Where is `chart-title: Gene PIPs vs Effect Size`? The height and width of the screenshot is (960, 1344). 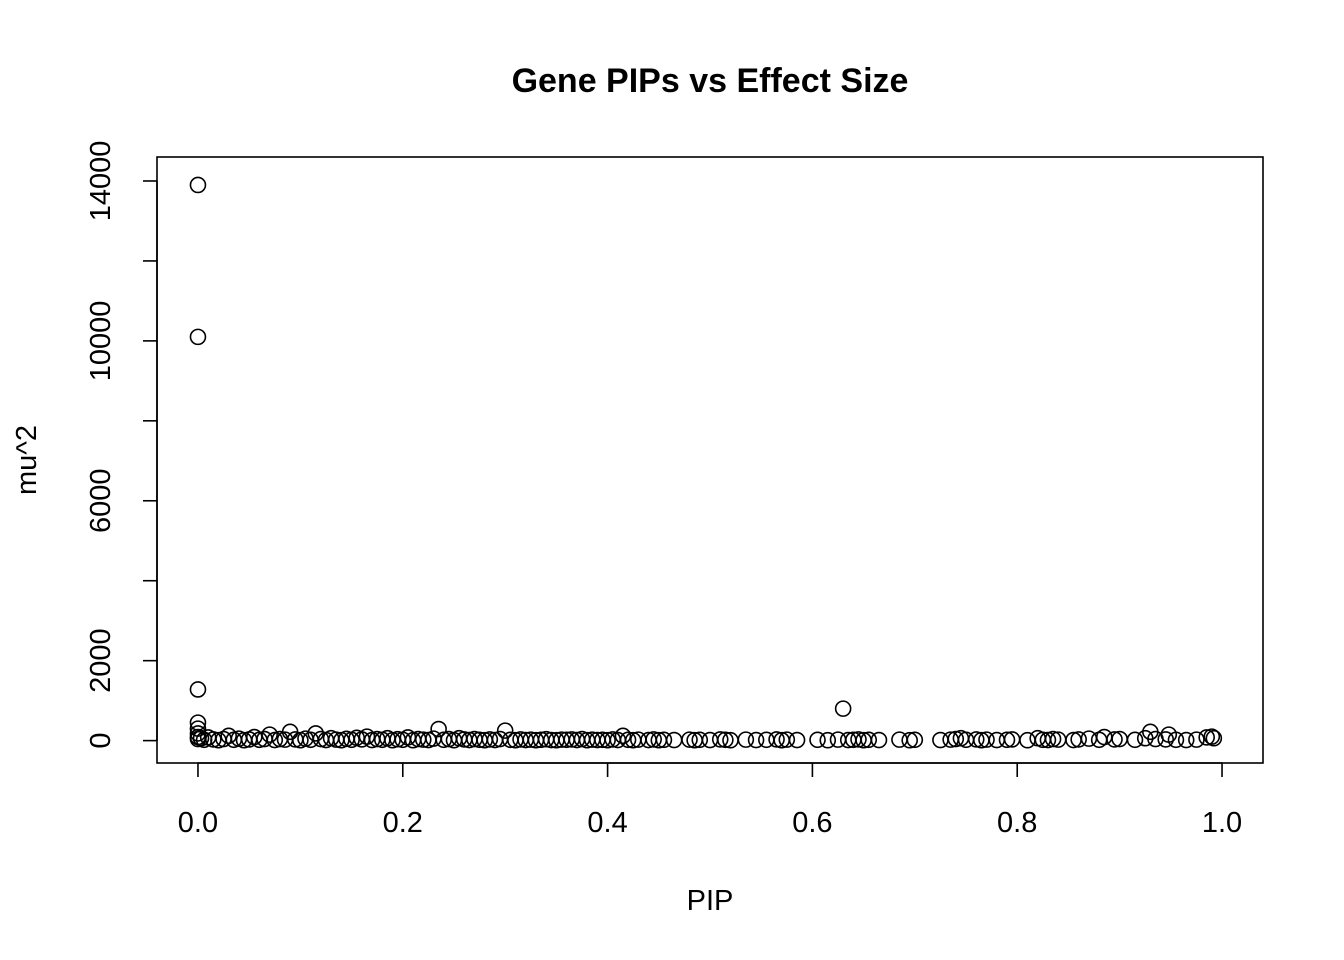
chart-title: Gene PIPs vs Effect Size is located at coordinates (710, 81).